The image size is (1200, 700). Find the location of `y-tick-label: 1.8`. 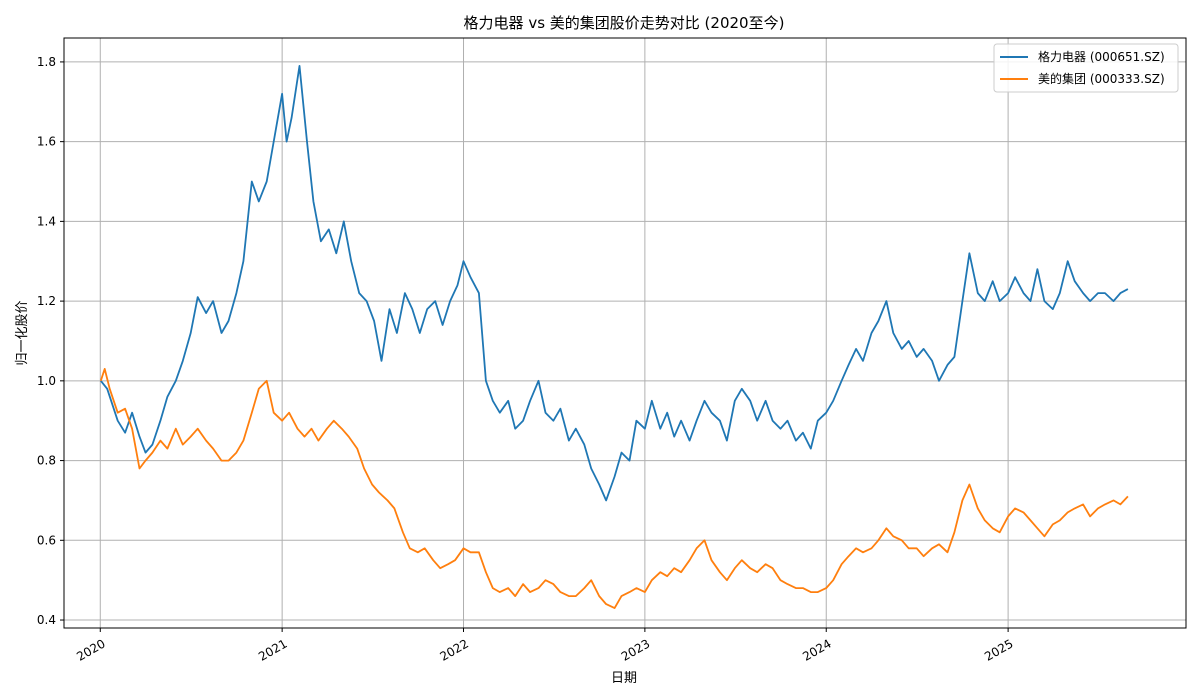

y-tick-label: 1.8 is located at coordinates (46, 62).